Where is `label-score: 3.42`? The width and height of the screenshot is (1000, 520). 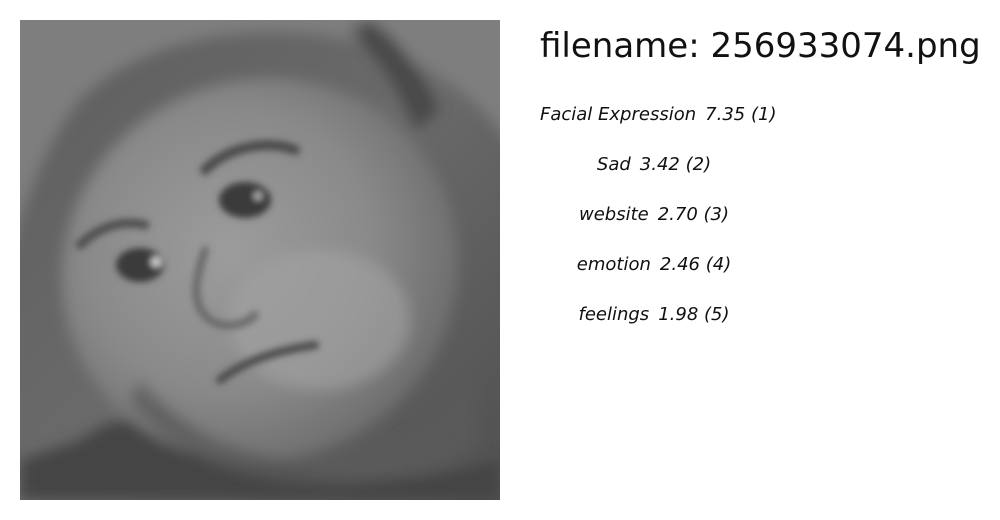 label-score: 3.42 is located at coordinates (659, 164).